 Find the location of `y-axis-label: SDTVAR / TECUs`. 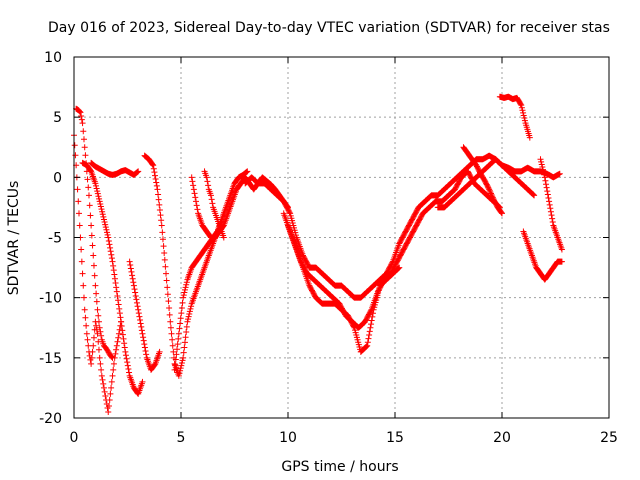

y-axis-label: SDTVAR / TECUs is located at coordinates (14, 238).